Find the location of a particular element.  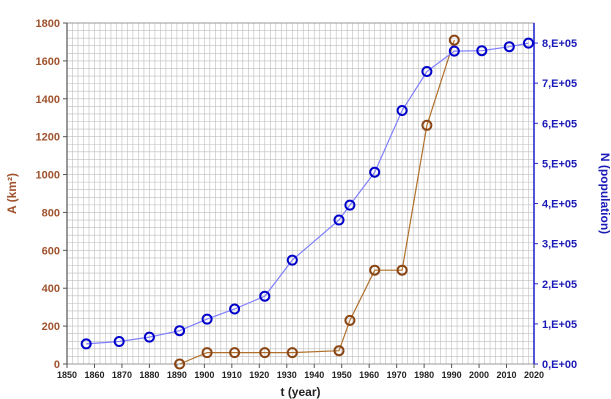

right-axis-tick-label: 8,E+05 is located at coordinates (559, 44).